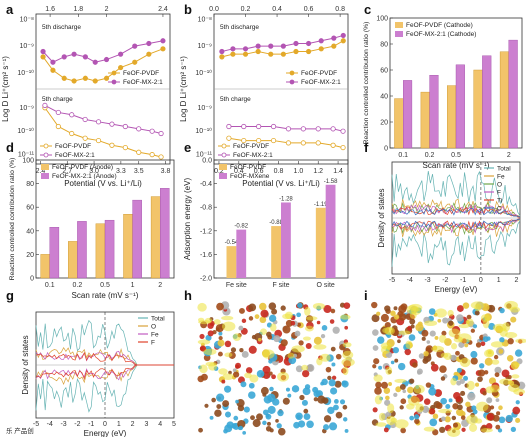  What do you see at coordinates (206, 184) in the screenshot?
I see `panel-e-ytick-label: -0.4` at bounding box center [206, 184].